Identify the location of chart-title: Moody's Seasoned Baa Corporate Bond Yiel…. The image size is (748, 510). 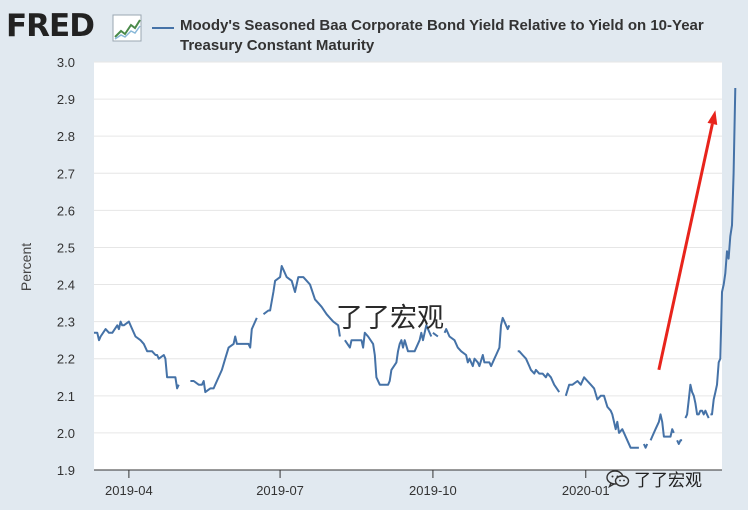
(442, 35).